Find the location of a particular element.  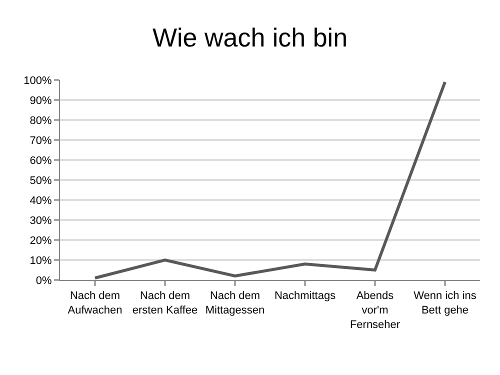

y-tick-label: 100% is located at coordinates (38, 80).